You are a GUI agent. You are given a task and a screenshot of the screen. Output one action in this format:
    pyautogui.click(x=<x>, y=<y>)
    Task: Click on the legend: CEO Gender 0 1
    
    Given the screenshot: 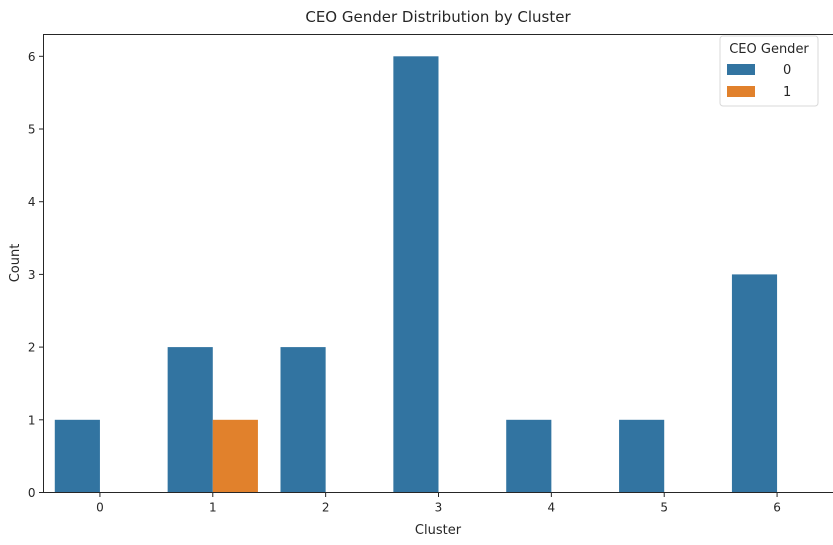 What is the action you would take?
    pyautogui.click(x=769, y=71)
    